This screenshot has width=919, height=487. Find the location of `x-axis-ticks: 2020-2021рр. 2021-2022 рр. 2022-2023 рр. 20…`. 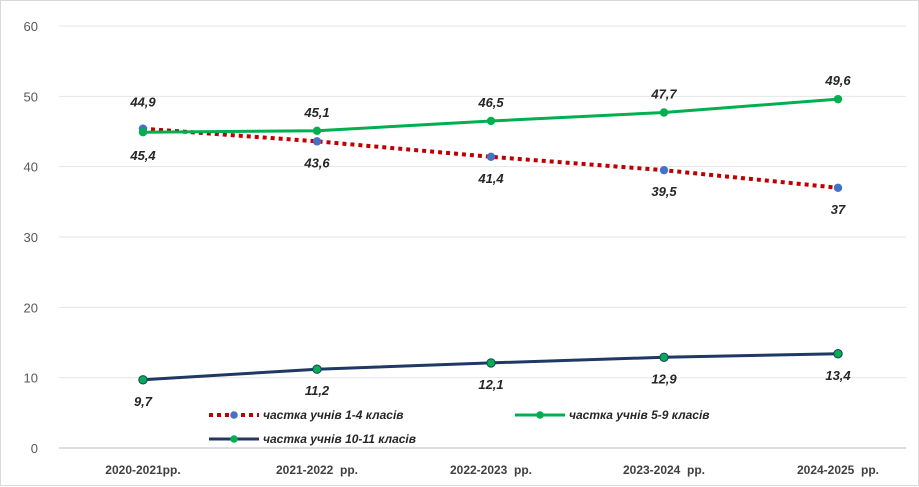

x-axis-ticks: 2020-2021рр. 2021-2022 рр. 2022-2023 рр. 20… is located at coordinates (492, 470).